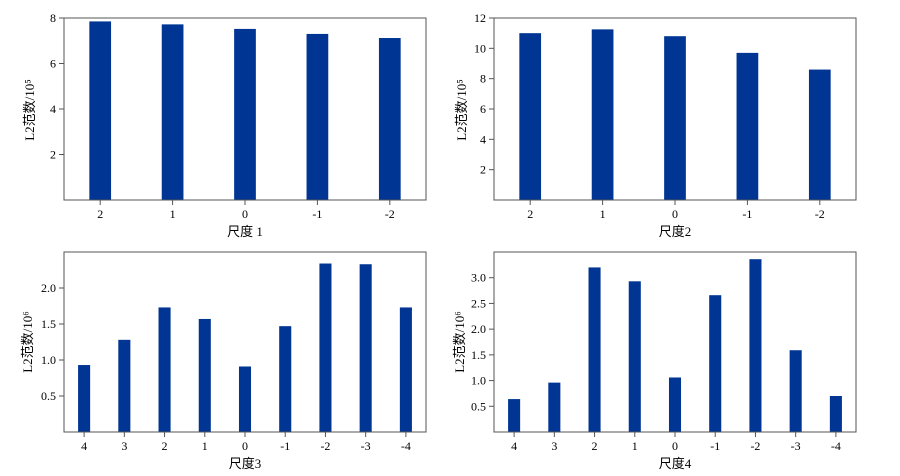 The height and width of the screenshot is (476, 900). Describe the element at coordinates (480, 48) in the screenshot. I see `y-tick-label: 10` at that location.